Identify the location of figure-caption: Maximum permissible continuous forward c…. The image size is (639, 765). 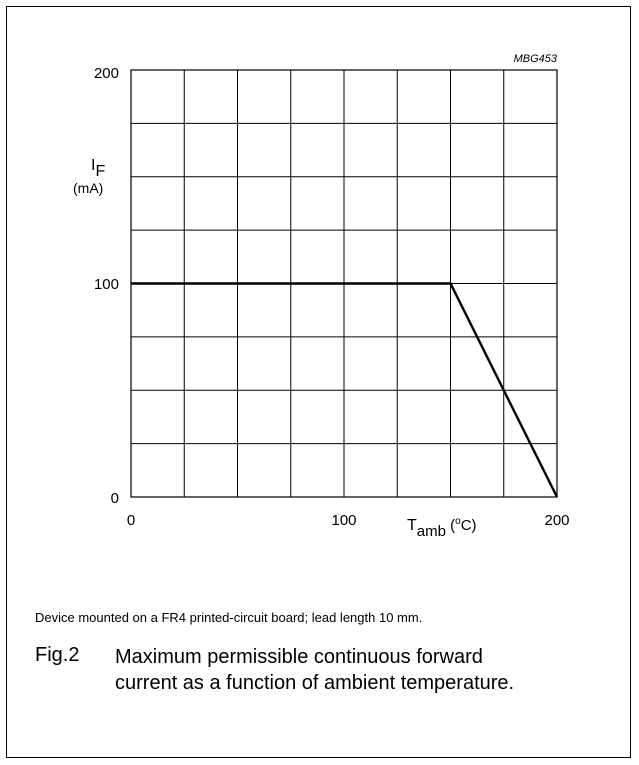
(365, 670).